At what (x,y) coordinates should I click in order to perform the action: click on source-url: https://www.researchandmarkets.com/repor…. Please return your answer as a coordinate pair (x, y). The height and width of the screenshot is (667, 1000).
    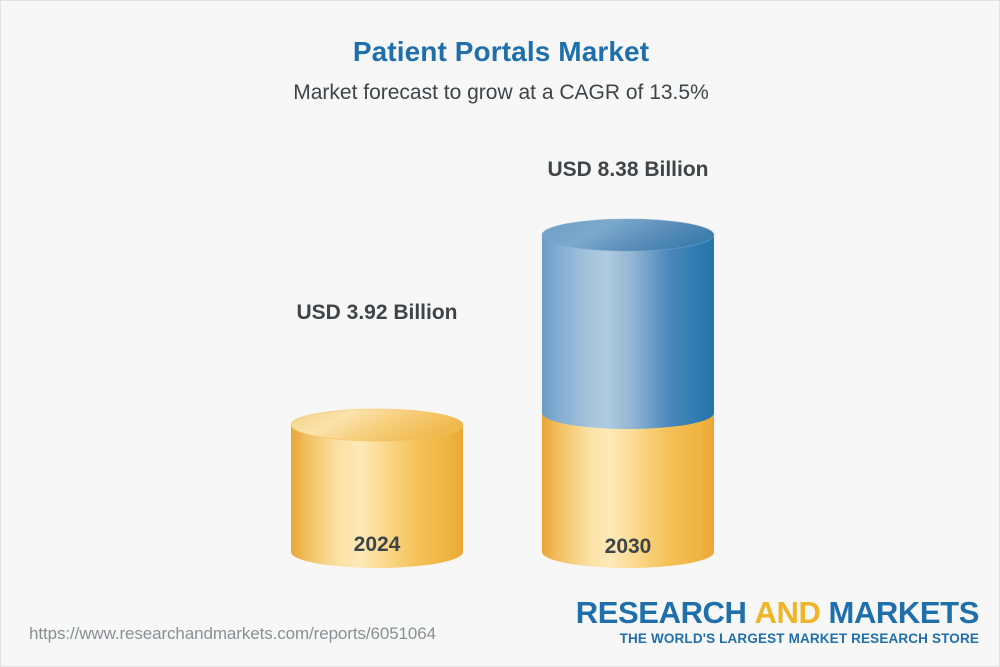
    Looking at the image, I should click on (232, 633).